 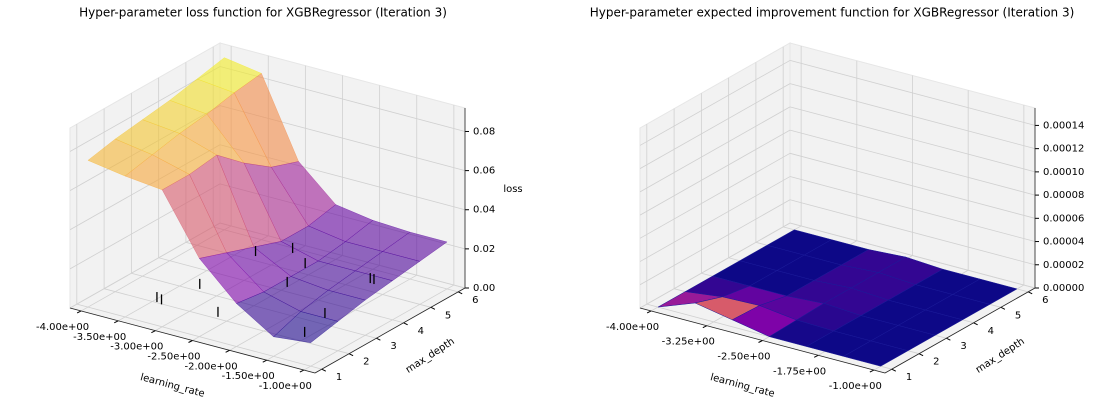 What do you see at coordinates (1063, 125) in the screenshot?
I see `z-tick-label: 0.00014` at bounding box center [1063, 125].